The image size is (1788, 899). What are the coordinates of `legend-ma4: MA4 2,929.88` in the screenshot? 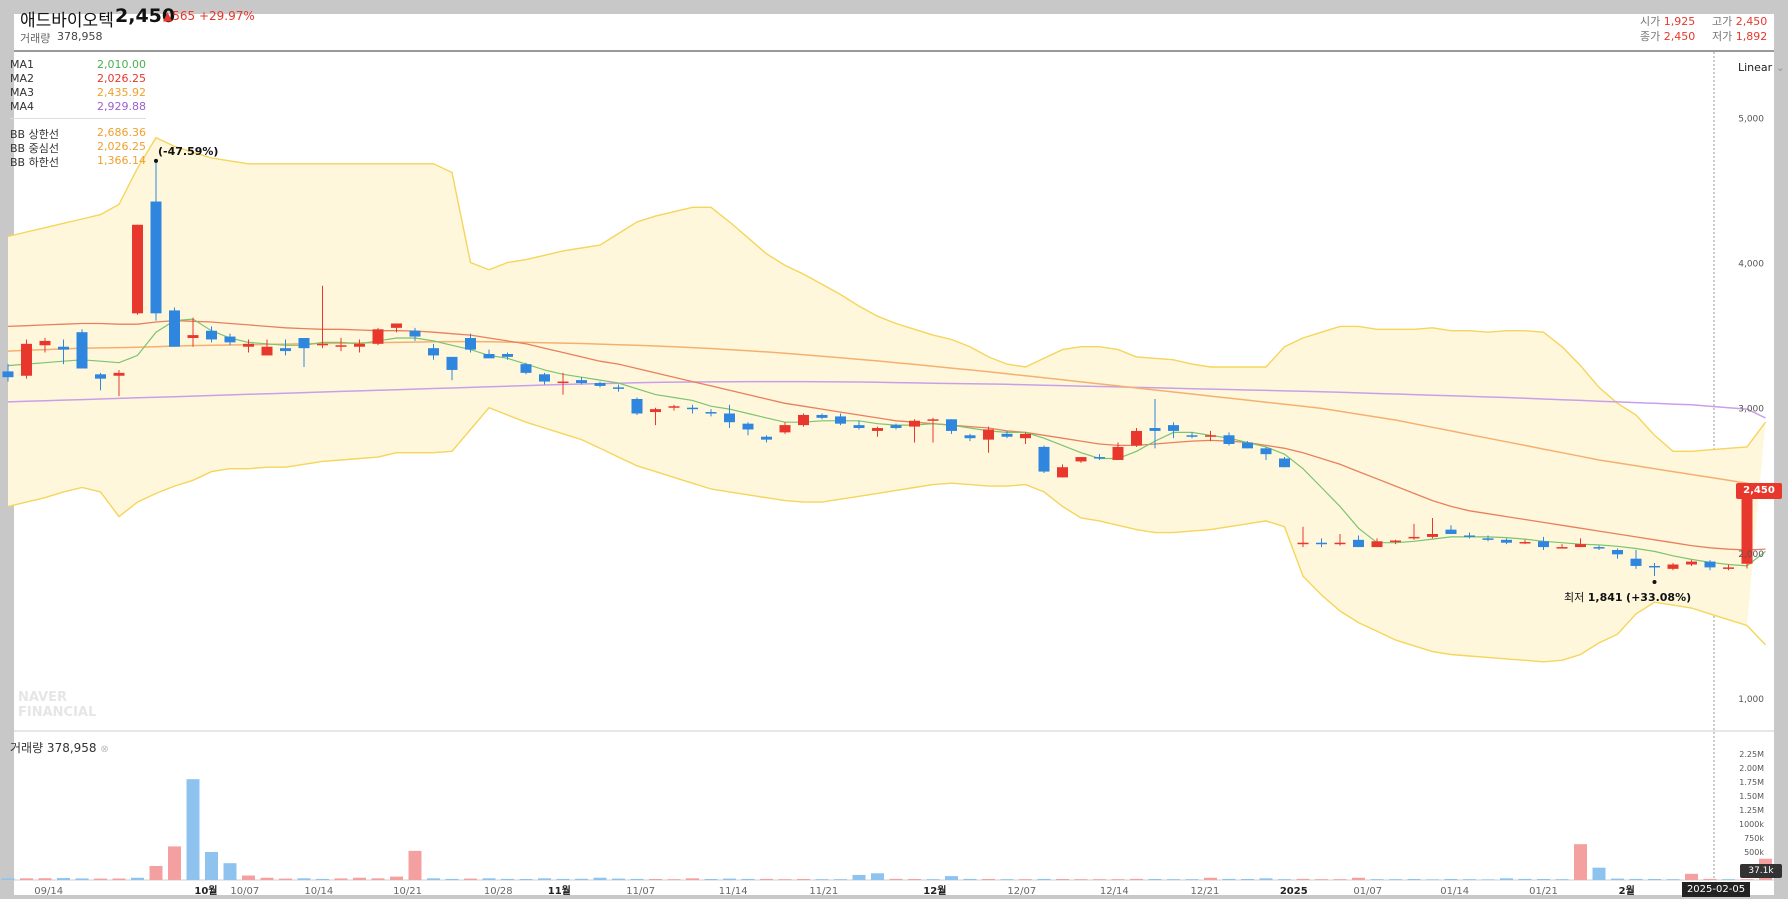 It's located at (78, 106).